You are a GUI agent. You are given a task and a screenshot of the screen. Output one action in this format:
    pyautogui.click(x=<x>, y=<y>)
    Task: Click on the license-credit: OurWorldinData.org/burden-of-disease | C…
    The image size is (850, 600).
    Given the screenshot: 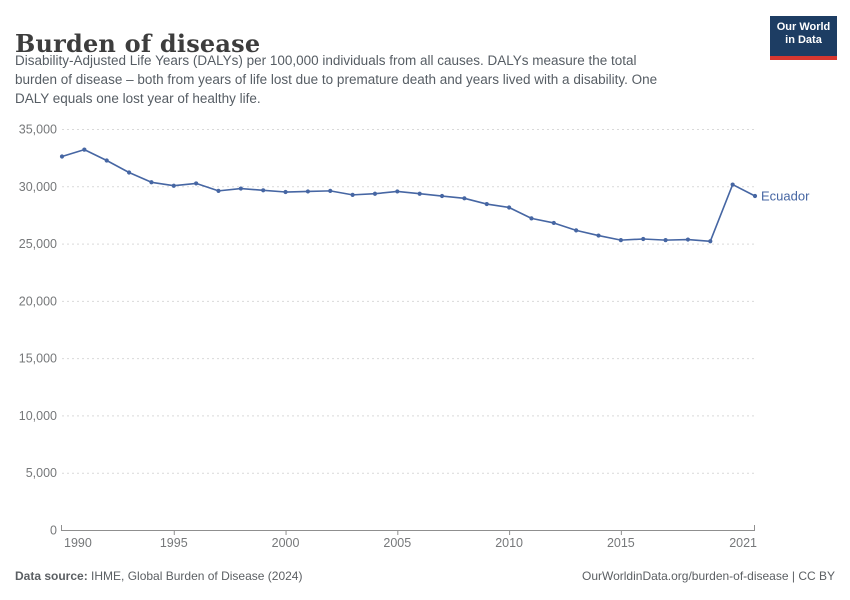 What is the action you would take?
    pyautogui.click(x=708, y=576)
    